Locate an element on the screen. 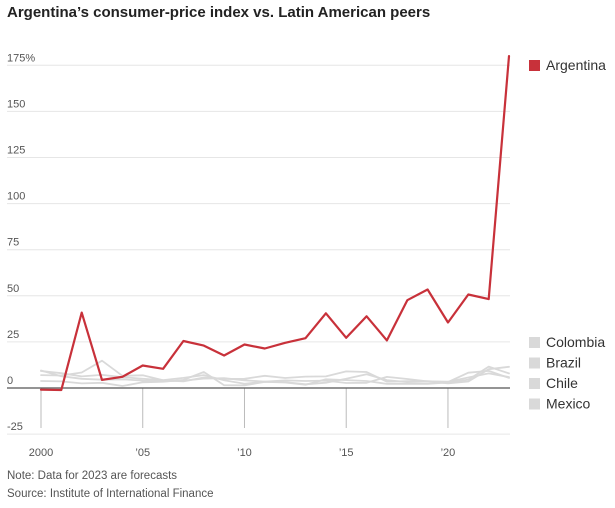 Image resolution: width=615 pixels, height=508 pixels. x-tick-label: ’15 is located at coordinates (346, 453).